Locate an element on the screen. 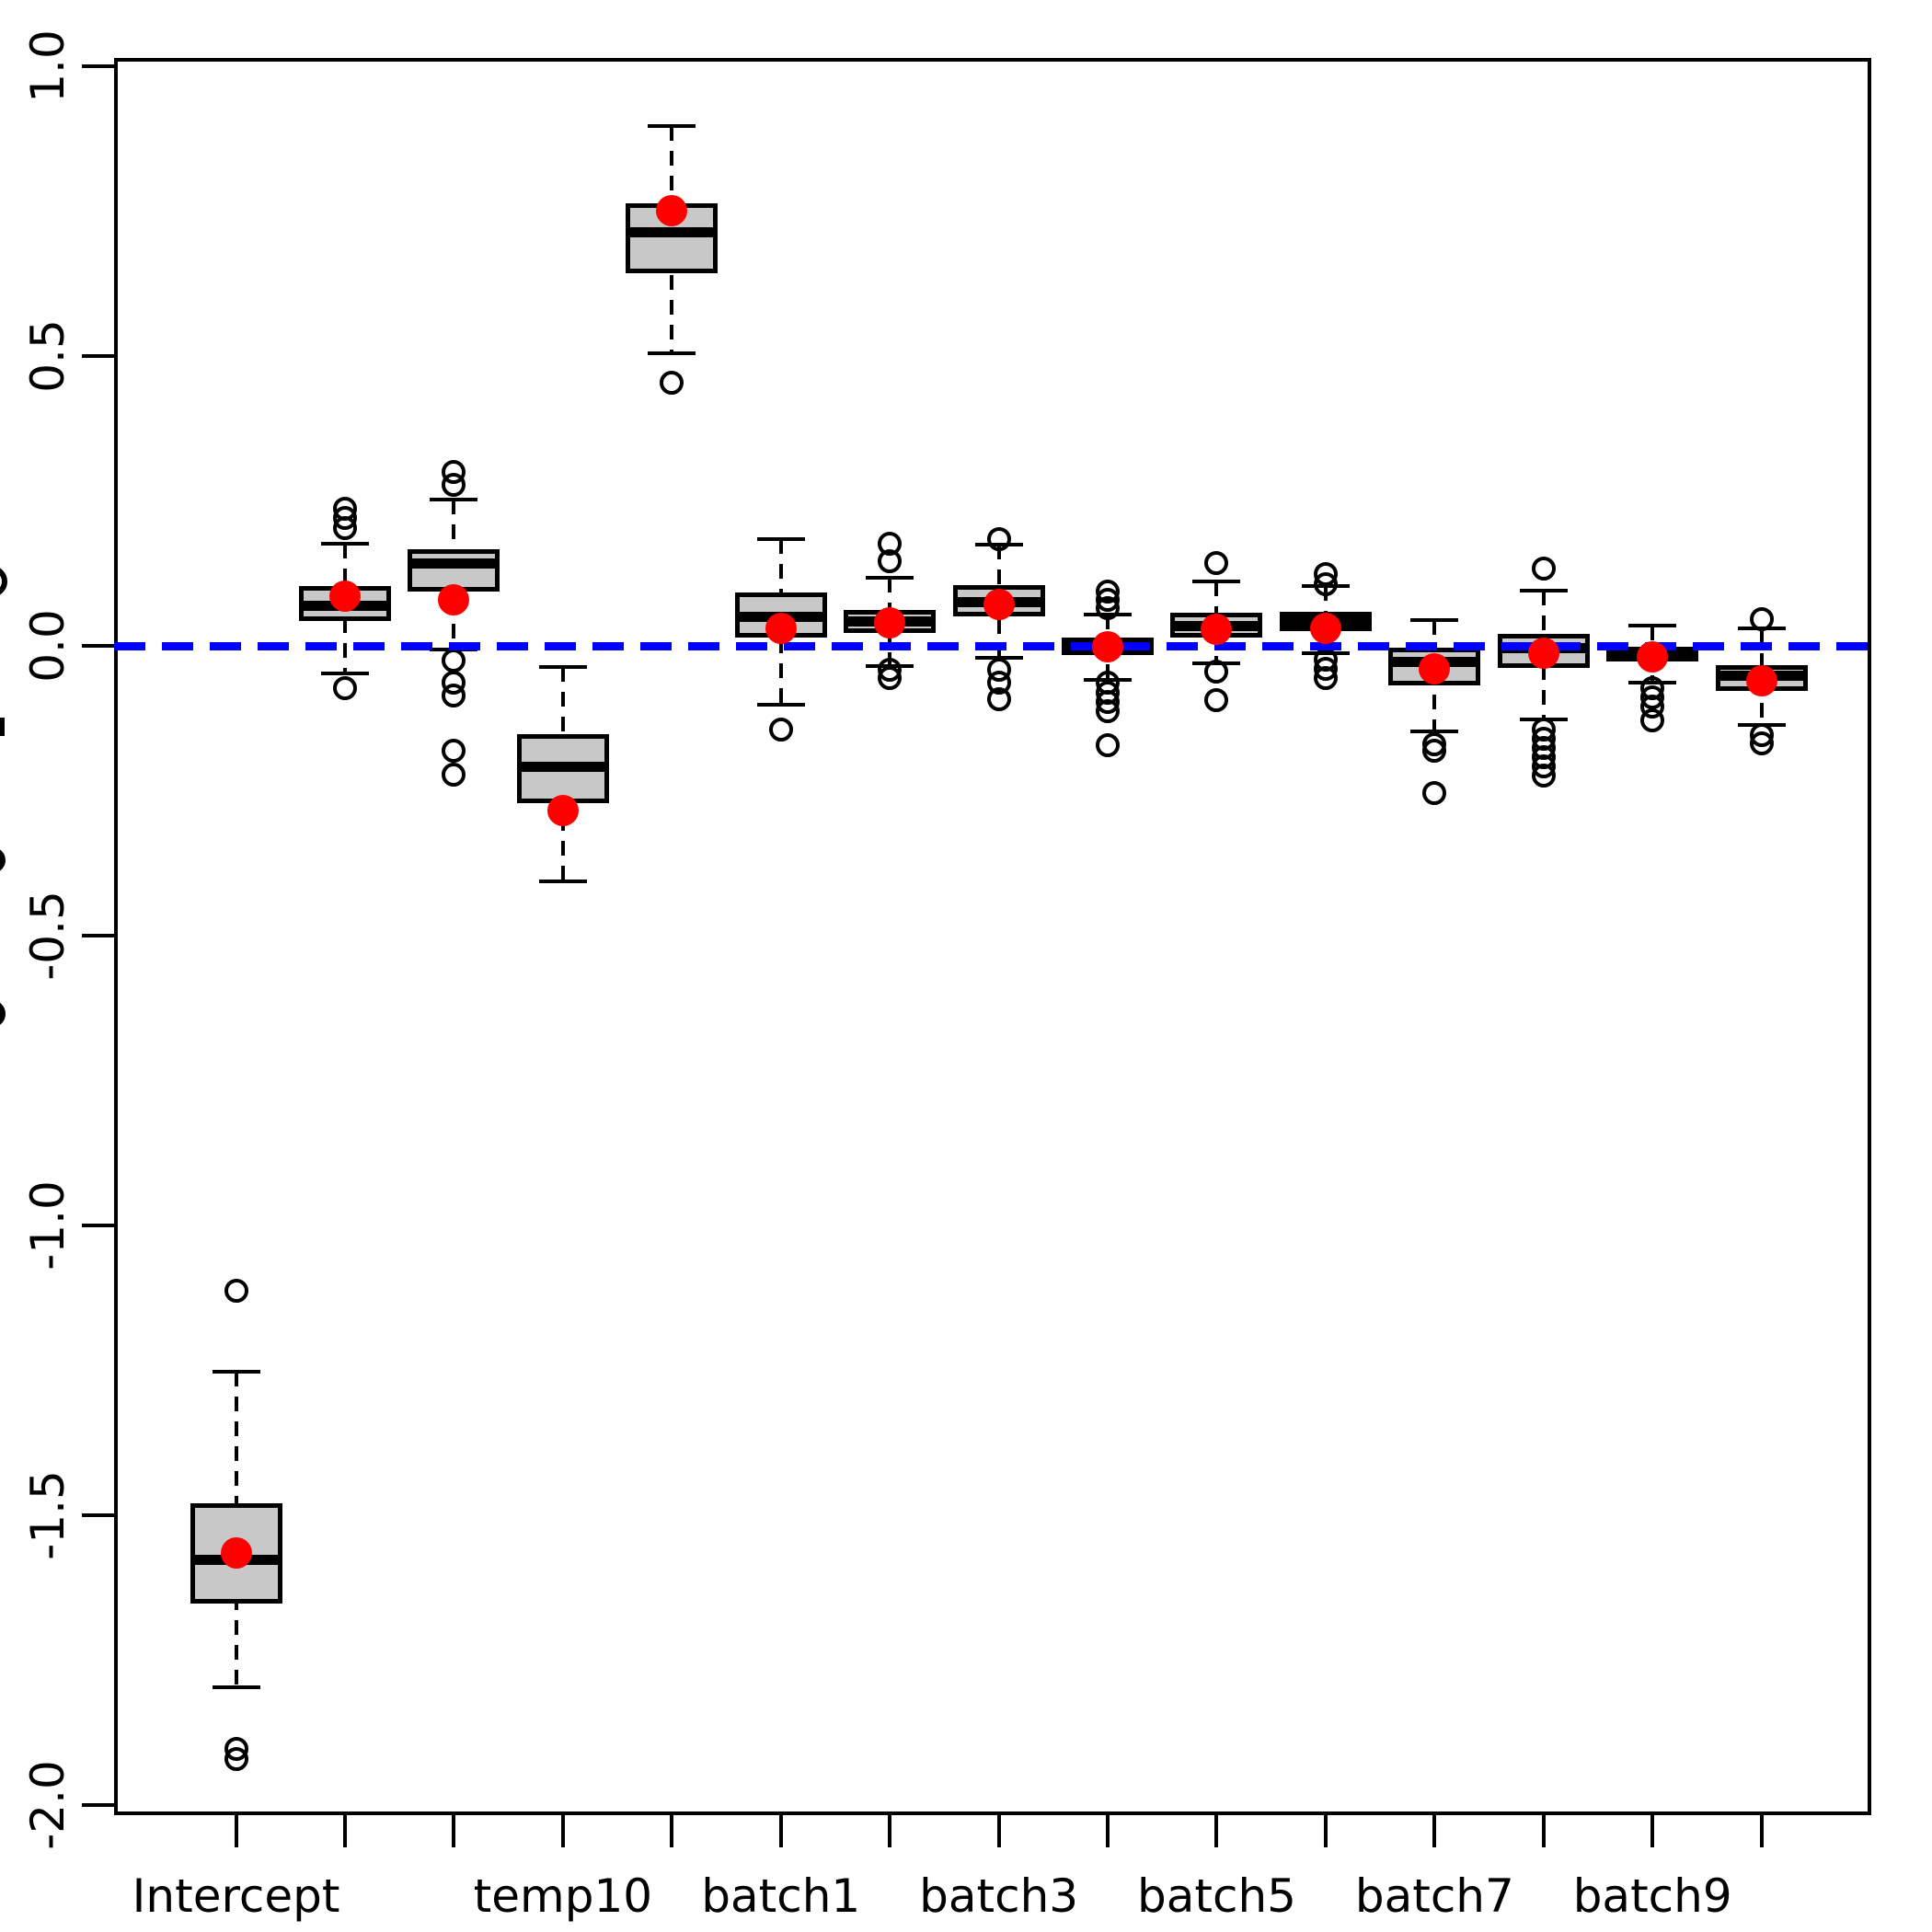  x-tick-label: batch5 is located at coordinates (1216, 1896).